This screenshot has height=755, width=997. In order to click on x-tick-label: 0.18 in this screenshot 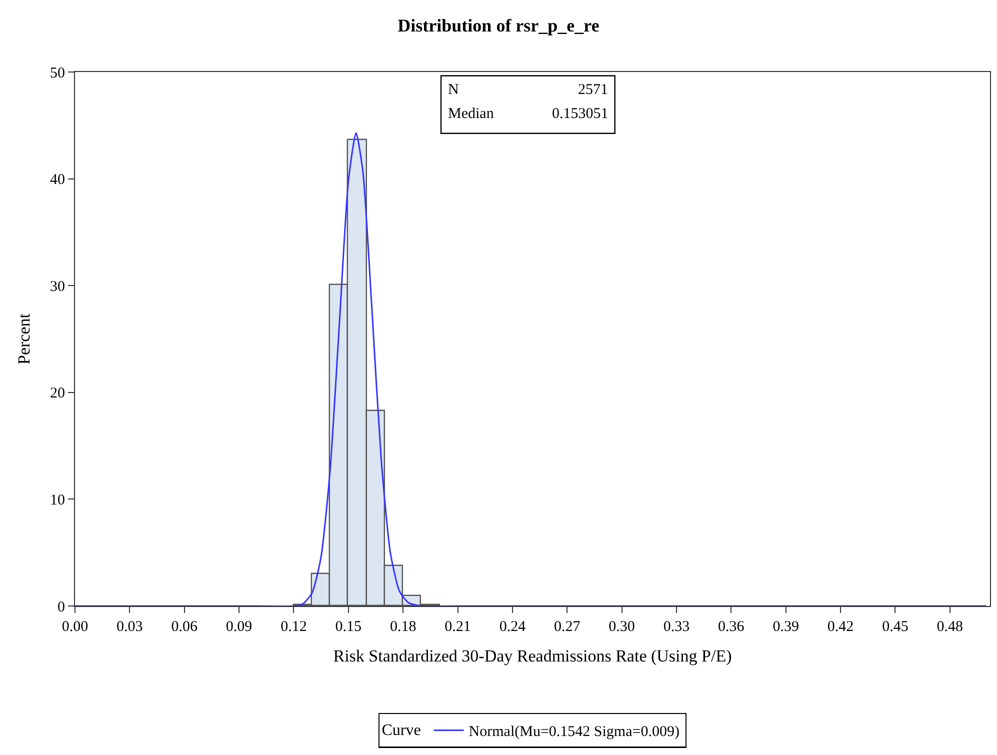, I will do `click(403, 627)`.